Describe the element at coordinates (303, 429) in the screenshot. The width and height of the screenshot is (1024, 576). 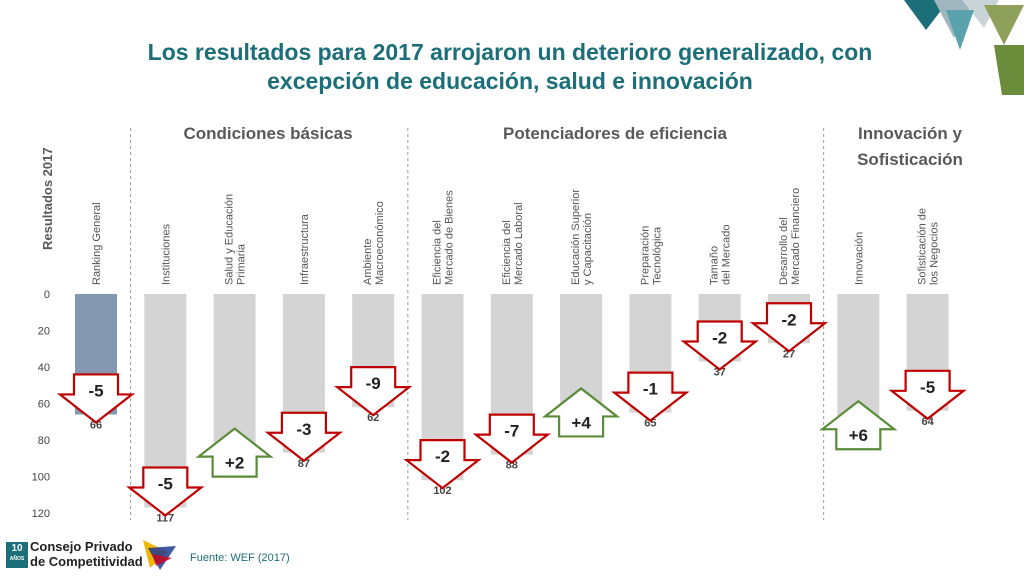
I see `change-label: -3` at that location.